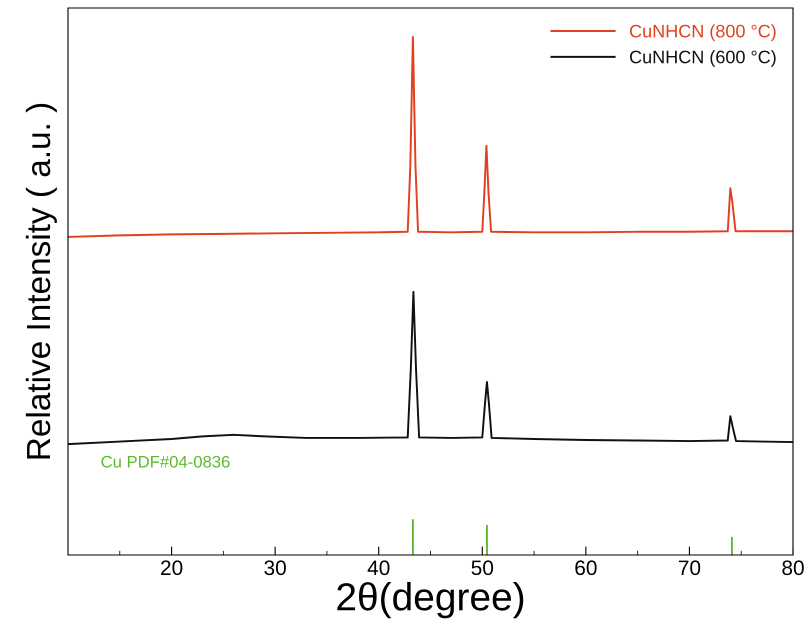 Image resolution: width=810 pixels, height=642 pixels. What do you see at coordinates (430, 600) in the screenshot?
I see `x-axis-title: 2θ(degree)` at bounding box center [430, 600].